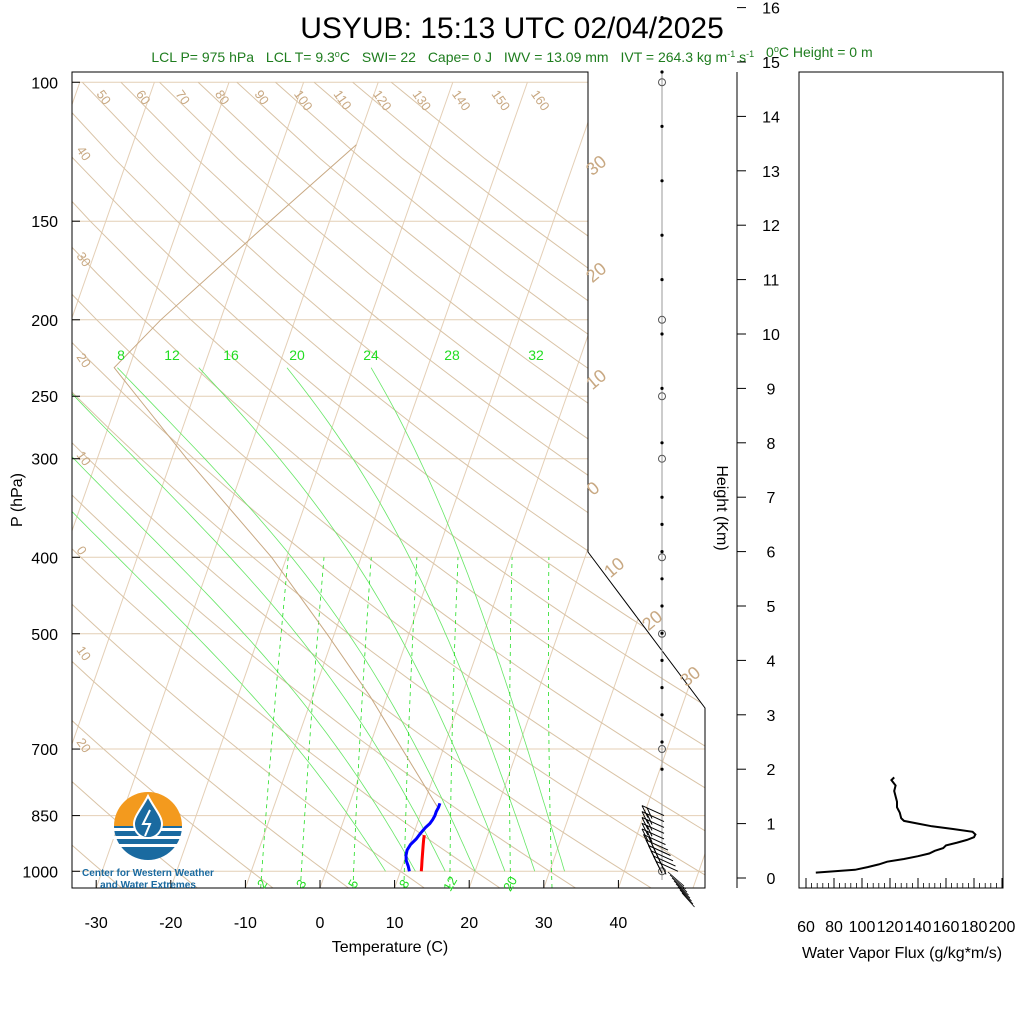  I want to click on moist-adiabat-label: 12, so click(172, 355).